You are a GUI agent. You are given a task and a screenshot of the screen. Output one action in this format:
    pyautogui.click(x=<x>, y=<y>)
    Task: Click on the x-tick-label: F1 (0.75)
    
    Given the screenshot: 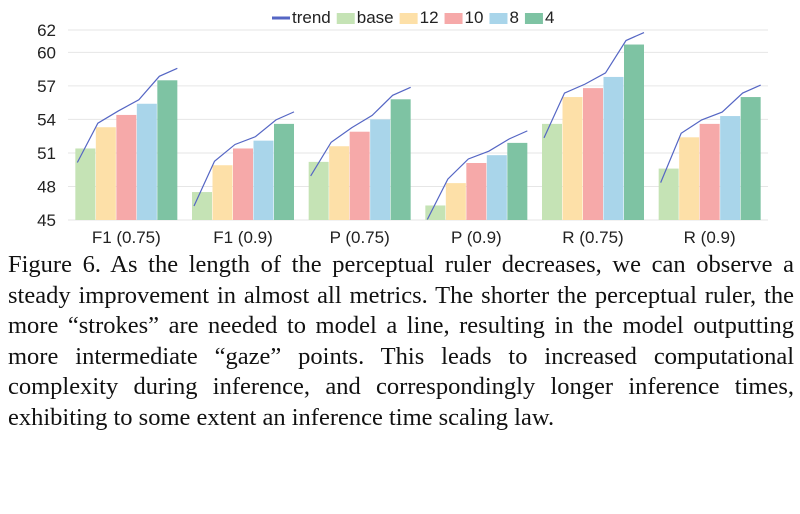 What is the action you would take?
    pyautogui.click(x=126, y=237)
    